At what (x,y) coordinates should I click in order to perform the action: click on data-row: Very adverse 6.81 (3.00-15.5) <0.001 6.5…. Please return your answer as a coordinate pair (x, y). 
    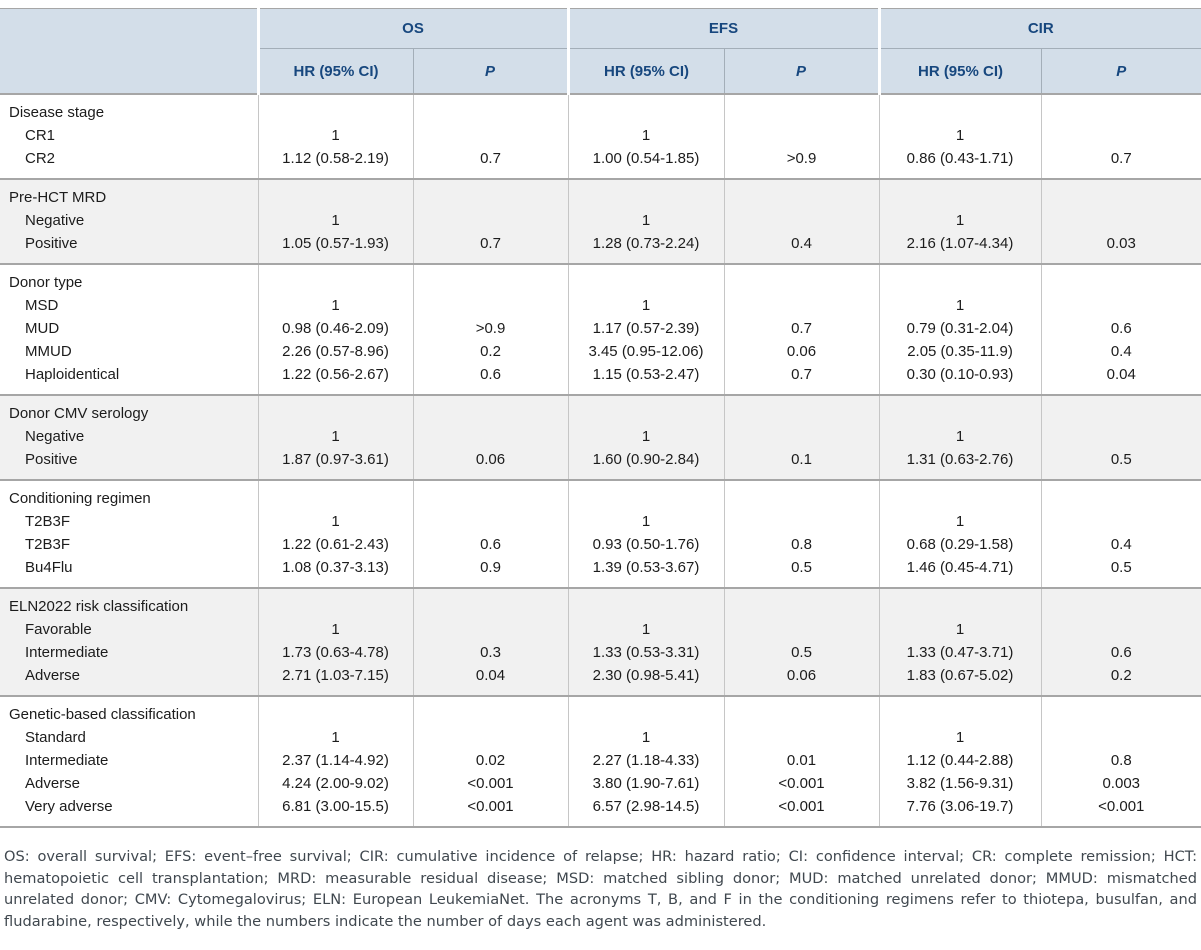
    Looking at the image, I should click on (600, 811).